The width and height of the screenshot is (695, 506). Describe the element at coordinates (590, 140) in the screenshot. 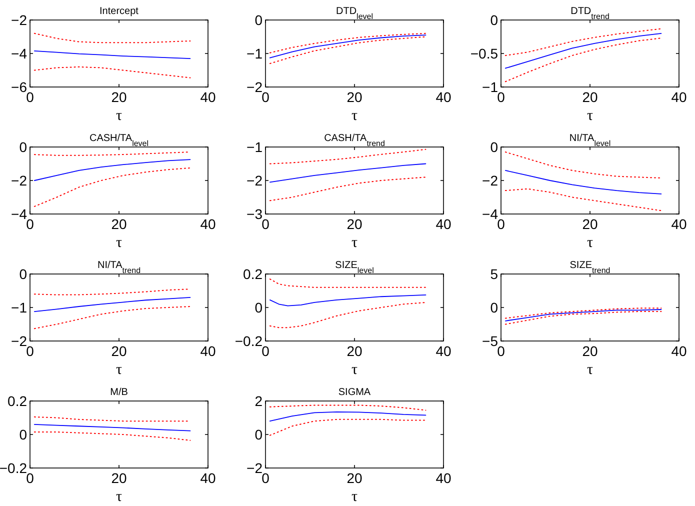

I see `chart-title: NI/TA$_{level}$` at that location.